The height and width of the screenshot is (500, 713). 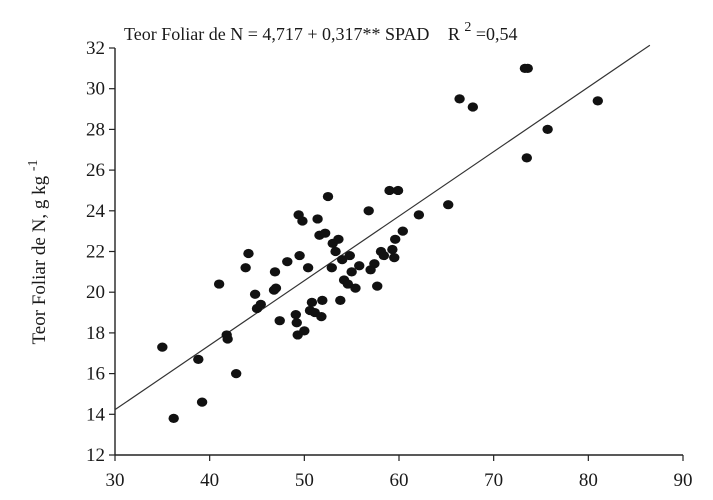 I want to click on x-axis-ticks: 30 40 50 60 70 80 90, so click(x=399, y=473).